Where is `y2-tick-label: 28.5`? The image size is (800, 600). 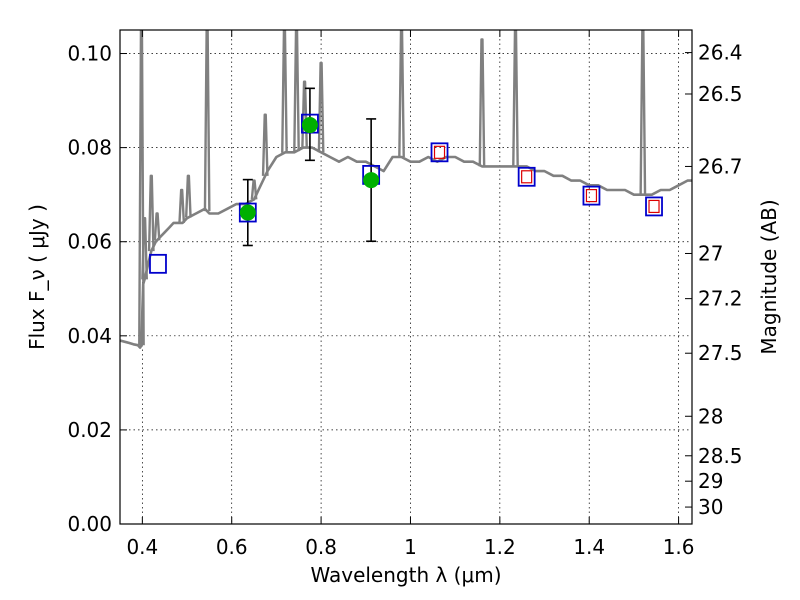 y2-tick-label: 28.5 is located at coordinates (720, 456).